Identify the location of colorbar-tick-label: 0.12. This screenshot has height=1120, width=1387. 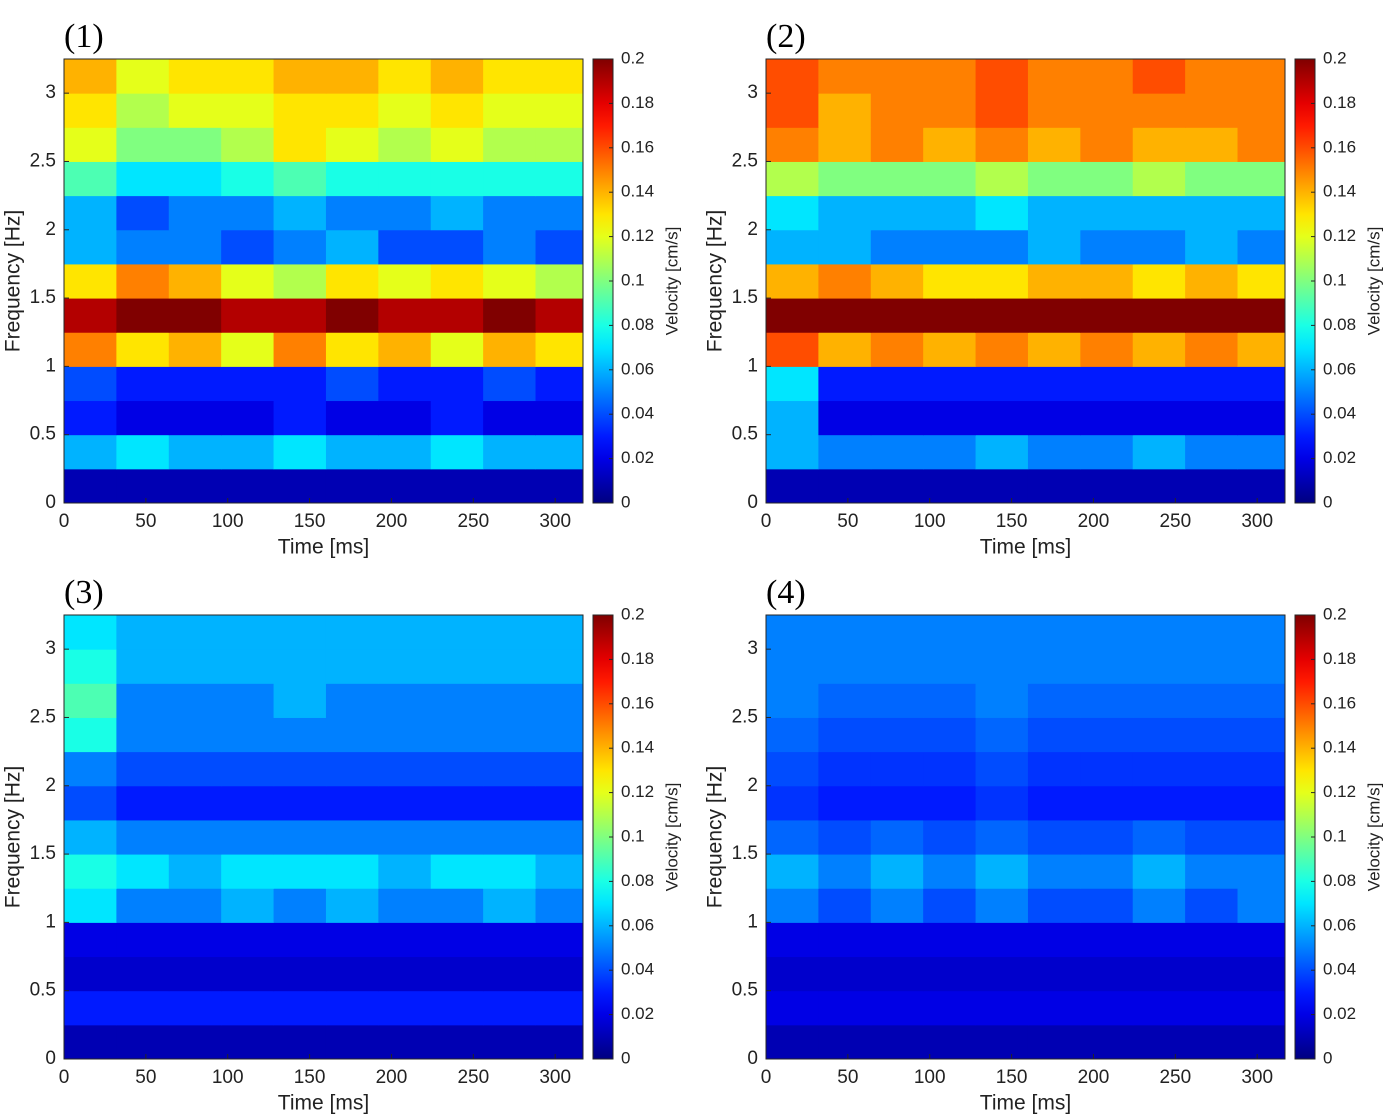
(637, 791).